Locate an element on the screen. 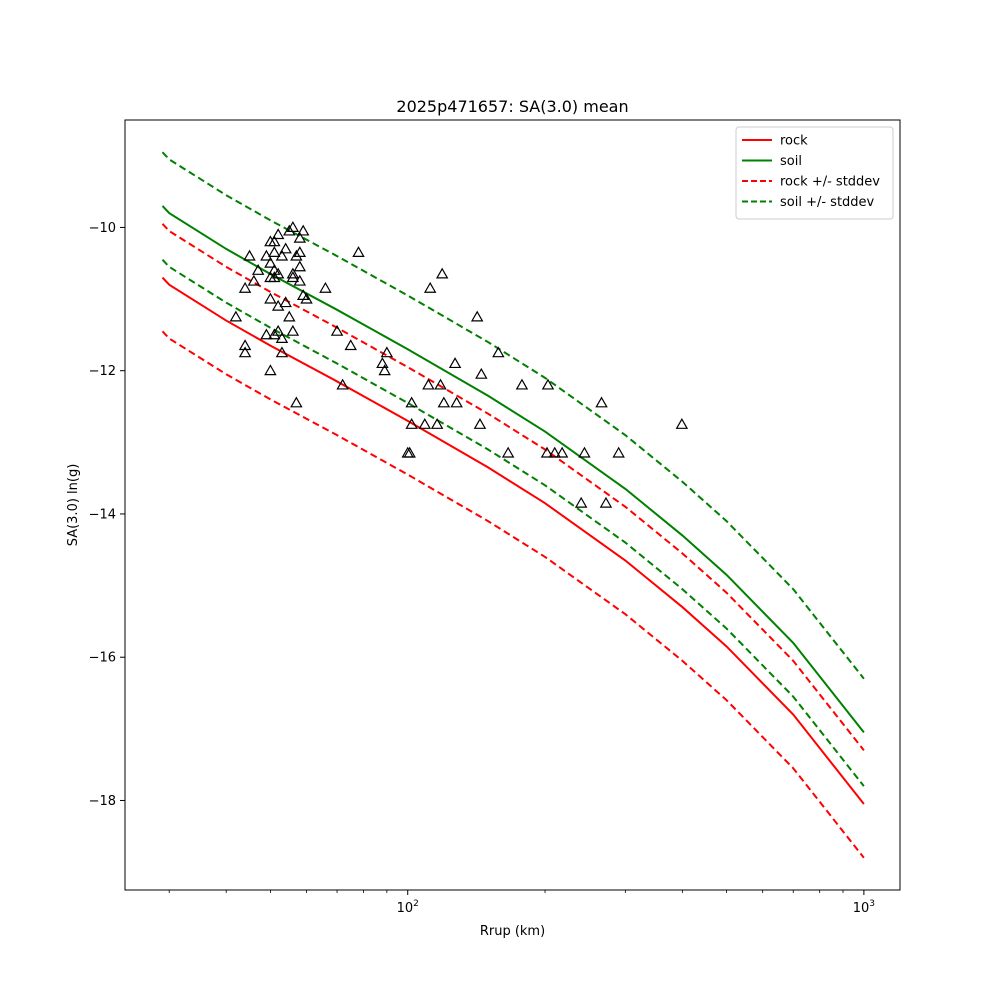  legend-label: rock is located at coordinates (794, 141).